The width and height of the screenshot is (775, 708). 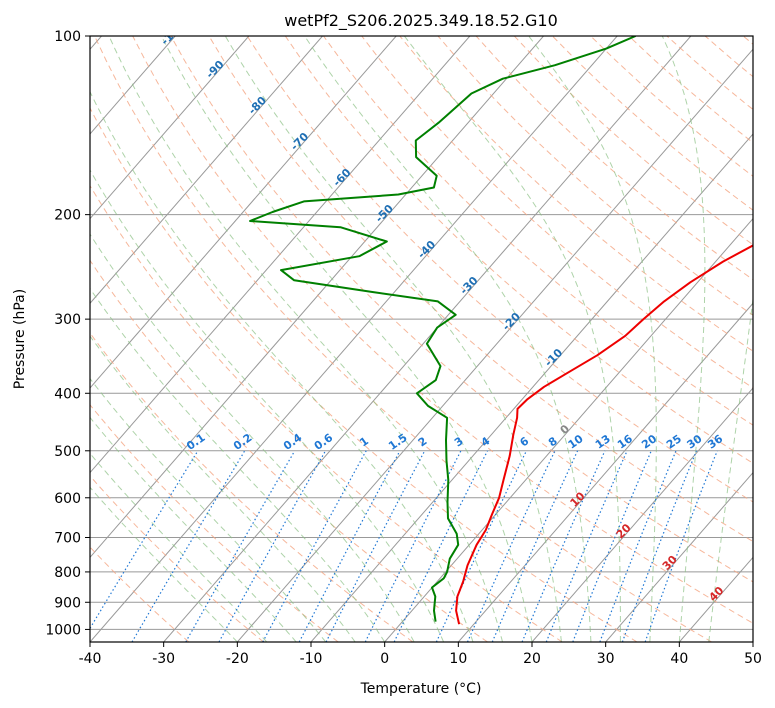 What do you see at coordinates (603, 441) in the screenshot?
I see `mixing-ratio-label: 13` at bounding box center [603, 441].